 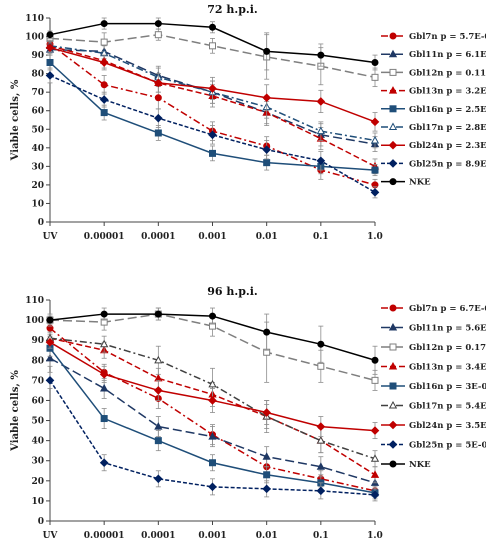 I want to click on legend-entry: Gbl11n p = 5.6E-05, so click(x=447, y=329).